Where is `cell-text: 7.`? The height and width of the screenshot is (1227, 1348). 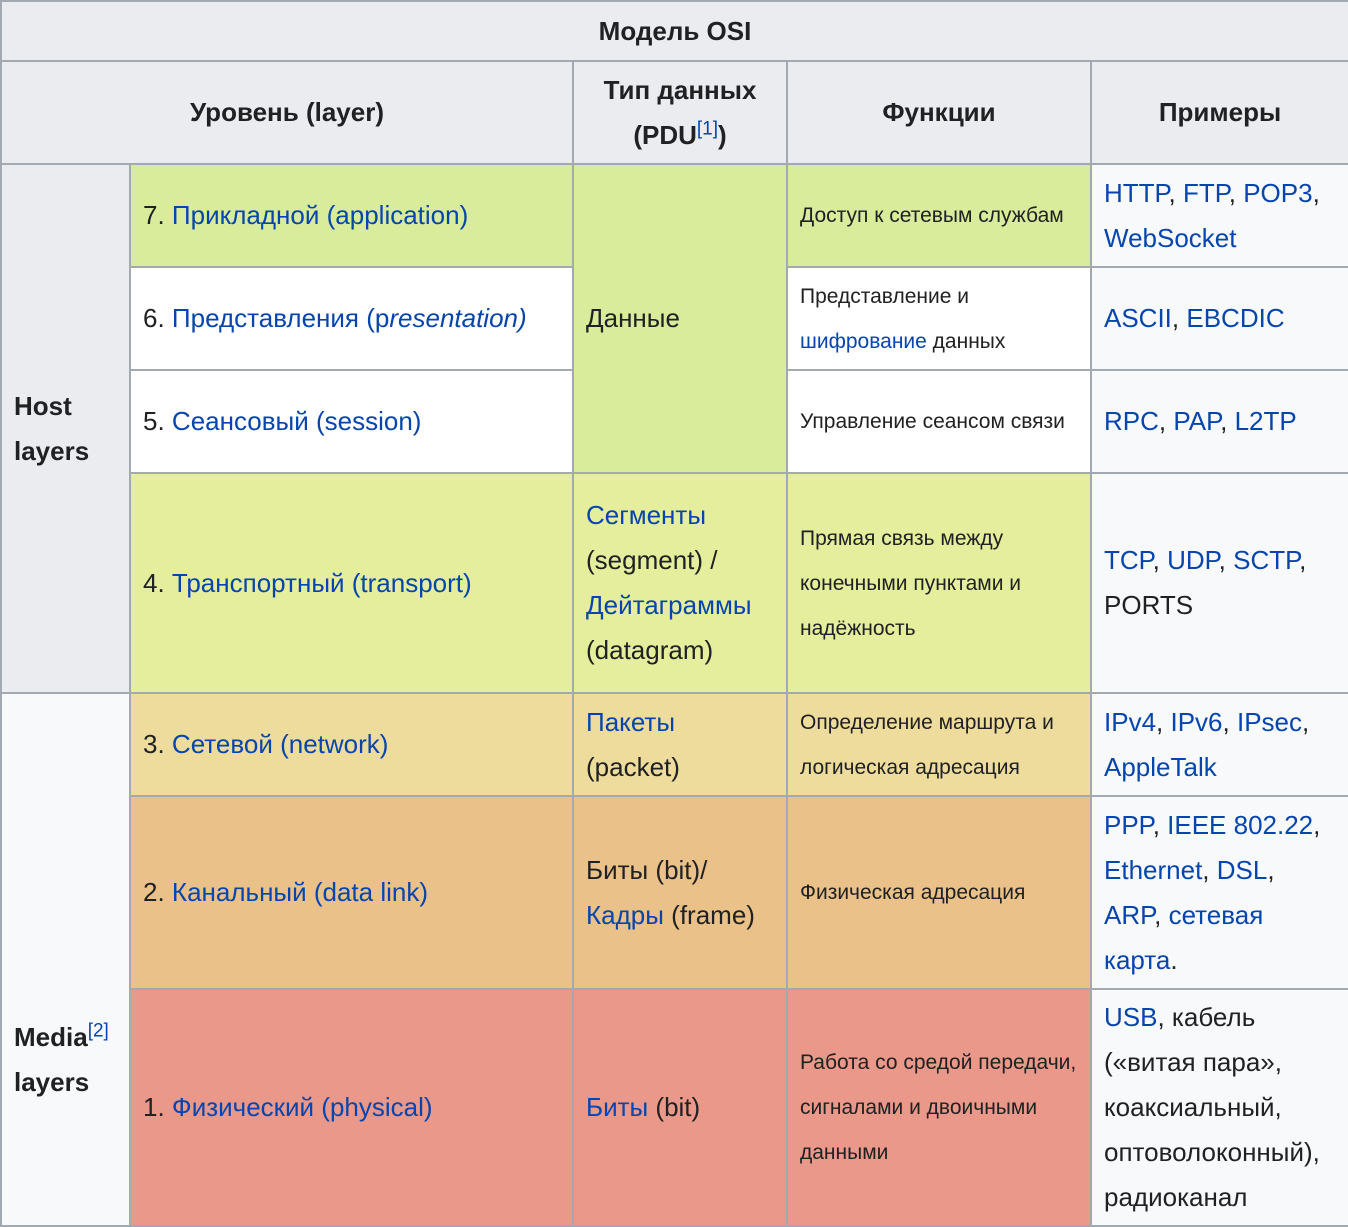
cell-text: 7. is located at coordinates (157, 215).